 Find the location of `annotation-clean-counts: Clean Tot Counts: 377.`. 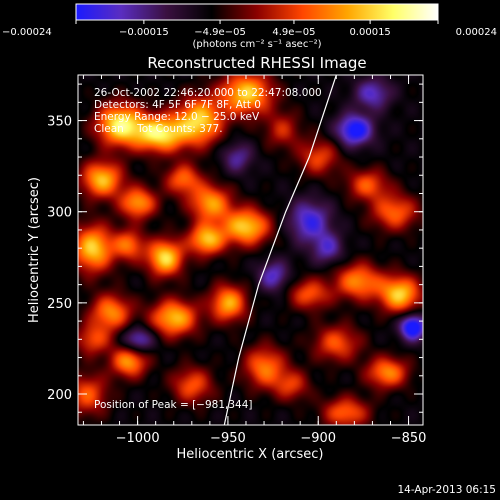

annotation-clean-counts: Clean Tot Counts: 377. is located at coordinates (158, 129).